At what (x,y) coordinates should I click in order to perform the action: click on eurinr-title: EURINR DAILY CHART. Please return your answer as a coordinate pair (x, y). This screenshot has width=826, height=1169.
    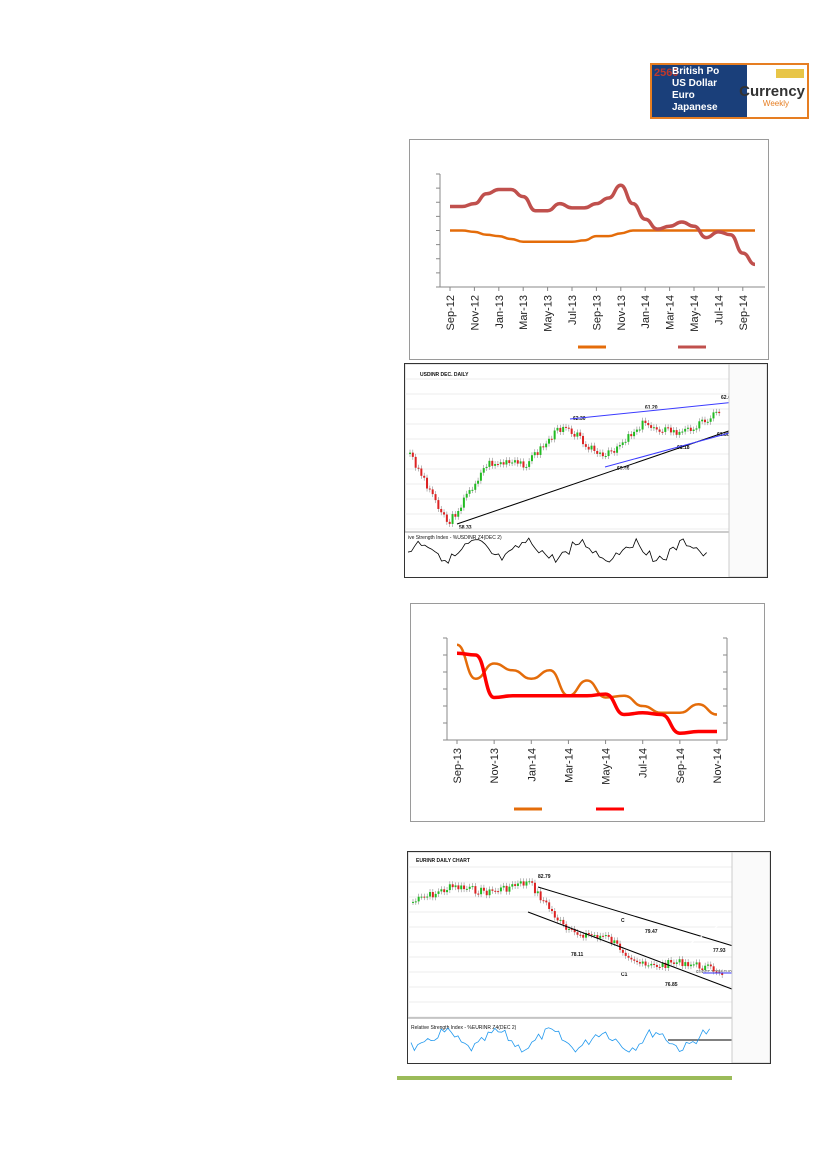
    Looking at the image, I should click on (443, 861).